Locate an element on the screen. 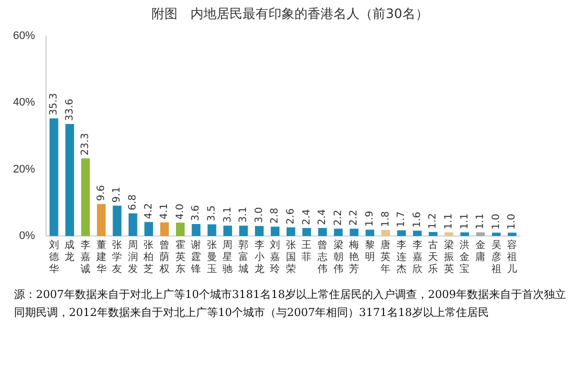 The image size is (580, 368). x-tick-label: 古天乐 is located at coordinates (433, 256).